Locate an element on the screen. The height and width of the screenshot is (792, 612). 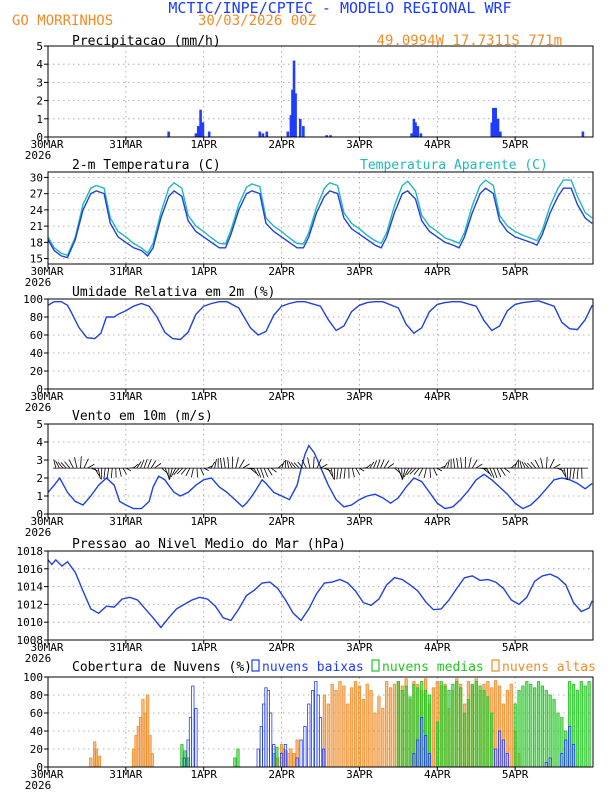
rh-xtick-label: 4APR is located at coordinates (437, 396).